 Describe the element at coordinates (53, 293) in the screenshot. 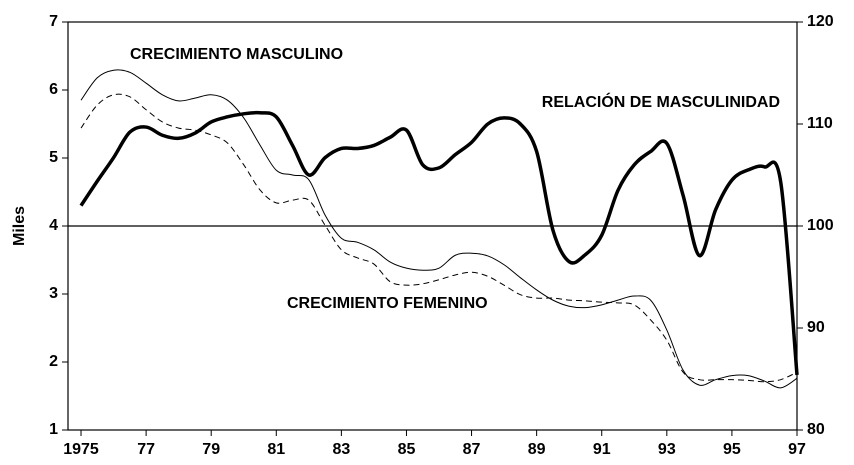

I see `y-tick-label: 3` at that location.